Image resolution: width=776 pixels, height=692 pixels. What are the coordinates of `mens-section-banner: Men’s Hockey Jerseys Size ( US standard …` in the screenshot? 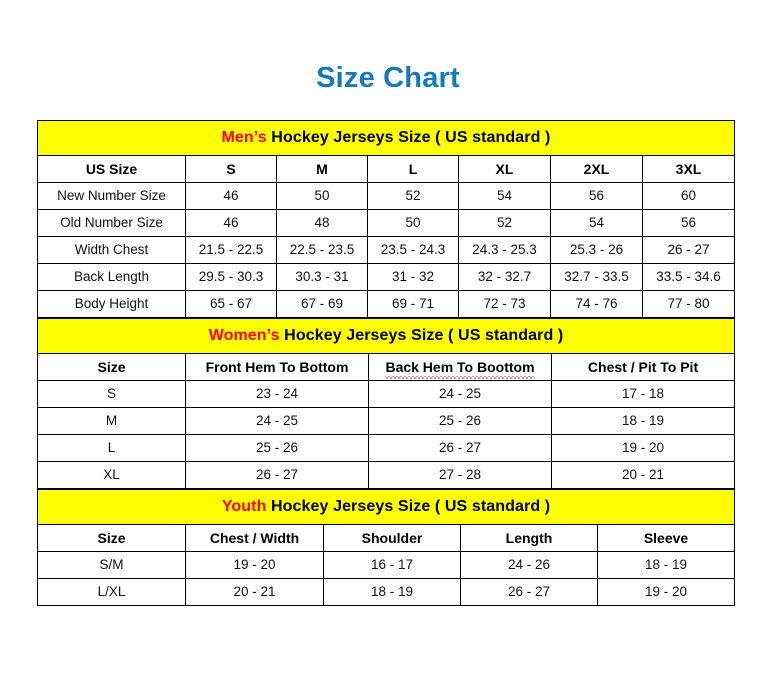 It's located at (386, 138).